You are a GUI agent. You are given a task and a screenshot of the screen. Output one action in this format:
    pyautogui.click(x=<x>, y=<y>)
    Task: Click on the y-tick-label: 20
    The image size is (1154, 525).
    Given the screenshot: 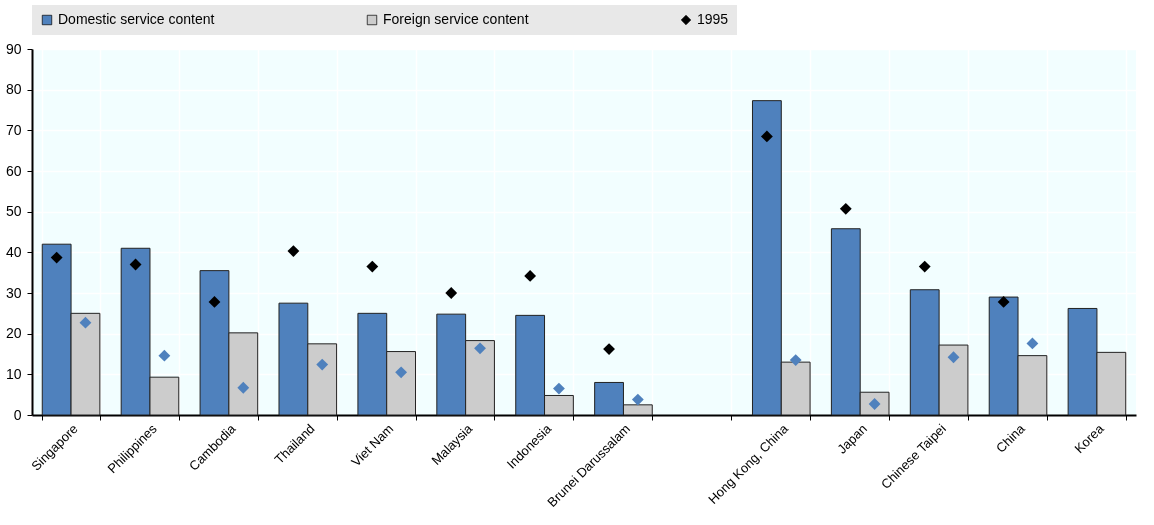 What is the action you would take?
    pyautogui.click(x=13, y=333)
    